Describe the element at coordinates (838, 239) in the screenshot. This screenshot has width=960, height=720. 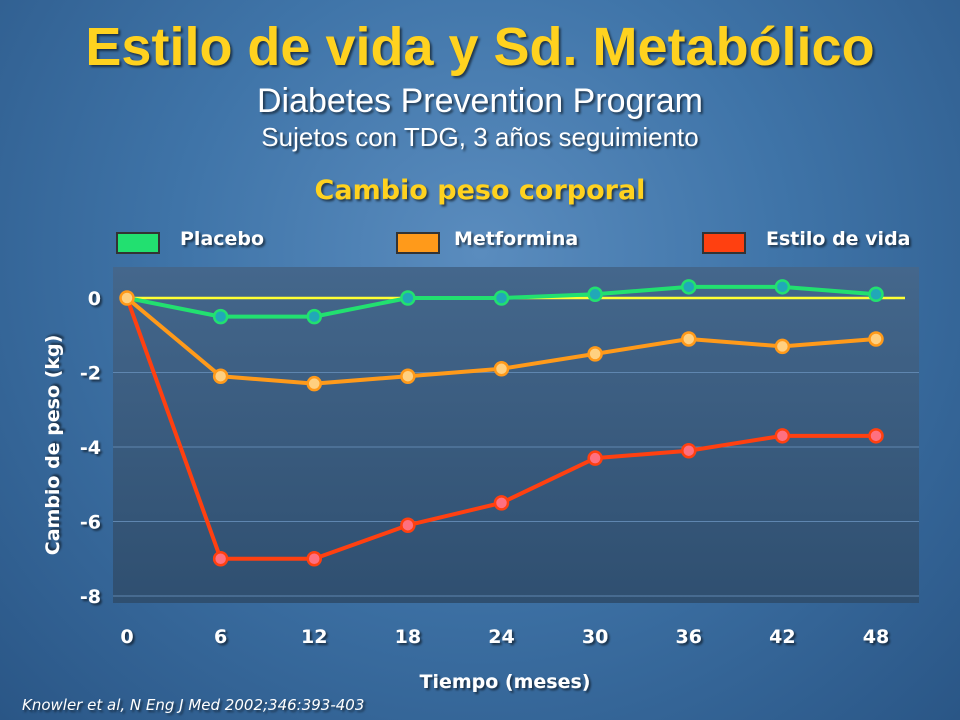
I see `legend-label-estilo-de-vida: Estilo de vida` at that location.